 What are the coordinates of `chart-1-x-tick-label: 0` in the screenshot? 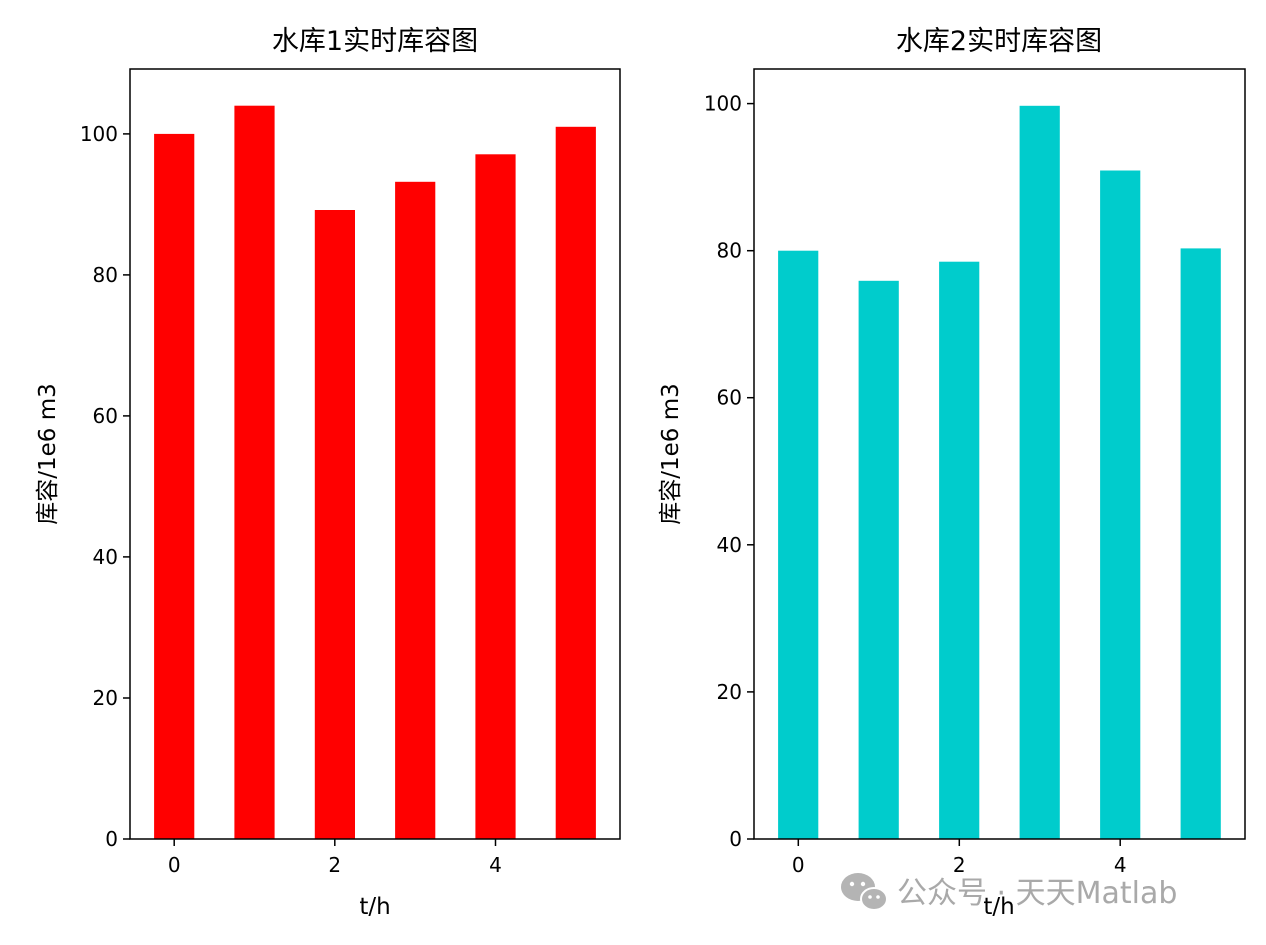 It's located at (174, 865).